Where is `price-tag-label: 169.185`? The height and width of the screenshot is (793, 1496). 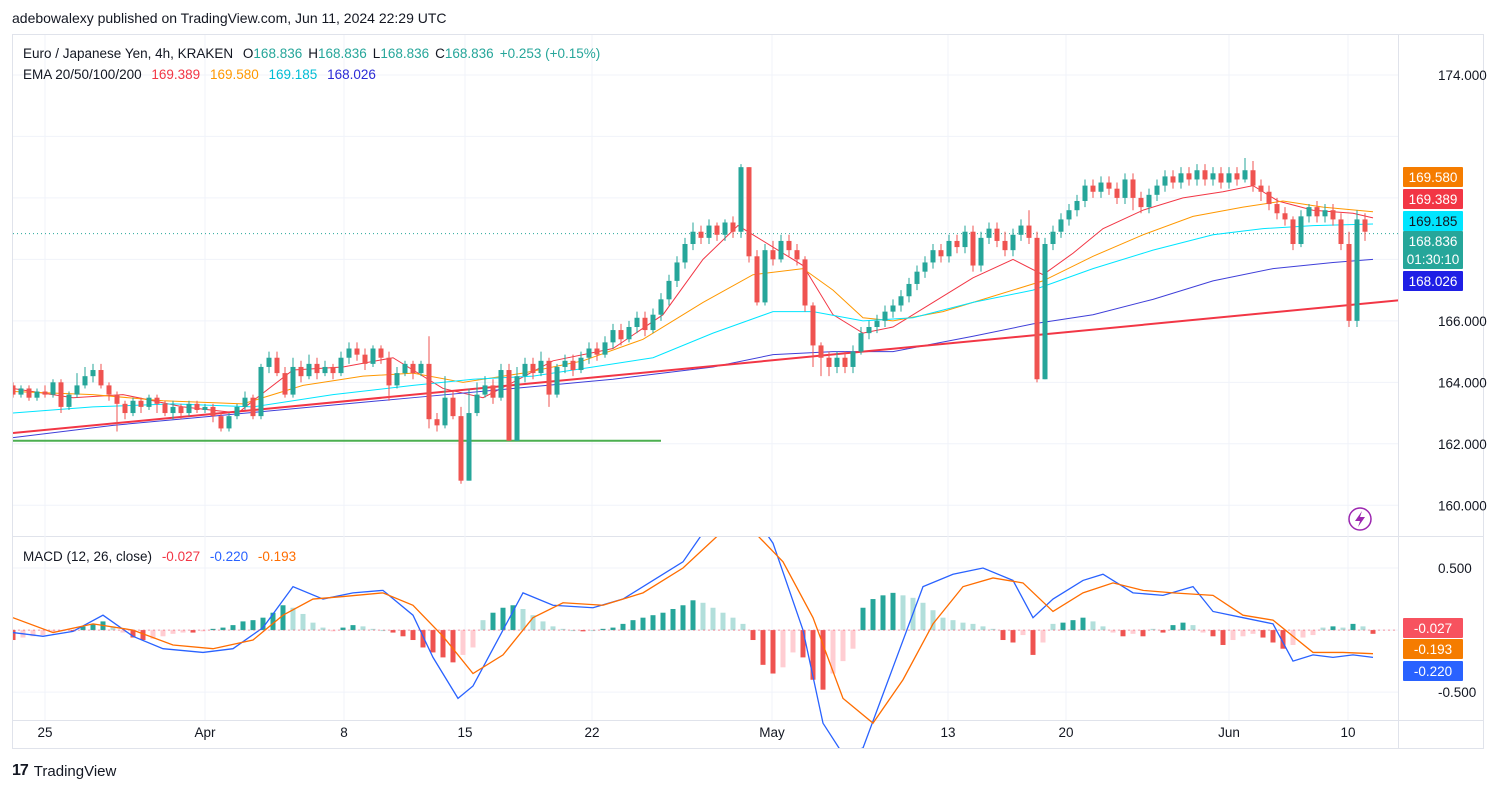 price-tag-label: 169.185 is located at coordinates (1433, 221).